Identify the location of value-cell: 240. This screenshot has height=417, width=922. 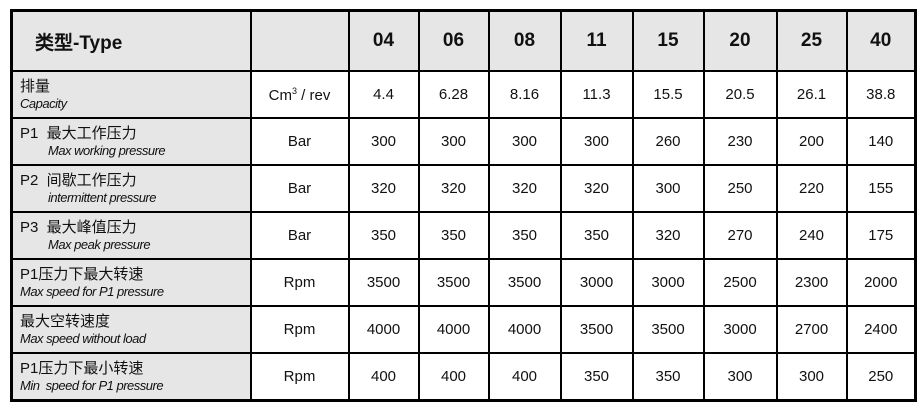
(811, 235).